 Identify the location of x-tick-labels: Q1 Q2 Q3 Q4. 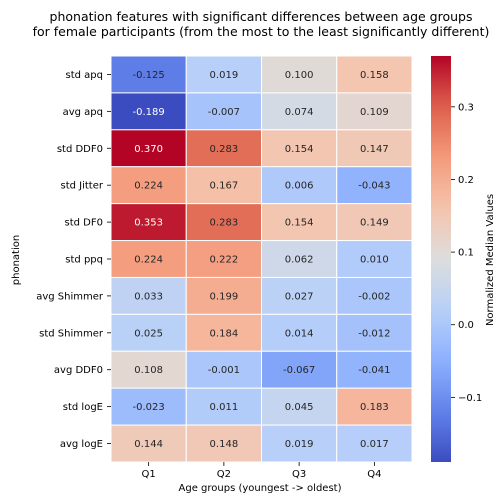
(261, 471).